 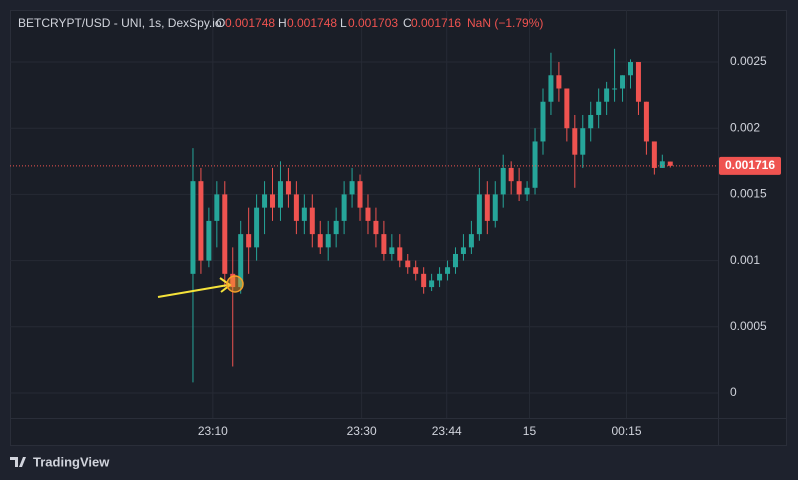 I want to click on y-tick-label: 0.001, so click(x=745, y=260).